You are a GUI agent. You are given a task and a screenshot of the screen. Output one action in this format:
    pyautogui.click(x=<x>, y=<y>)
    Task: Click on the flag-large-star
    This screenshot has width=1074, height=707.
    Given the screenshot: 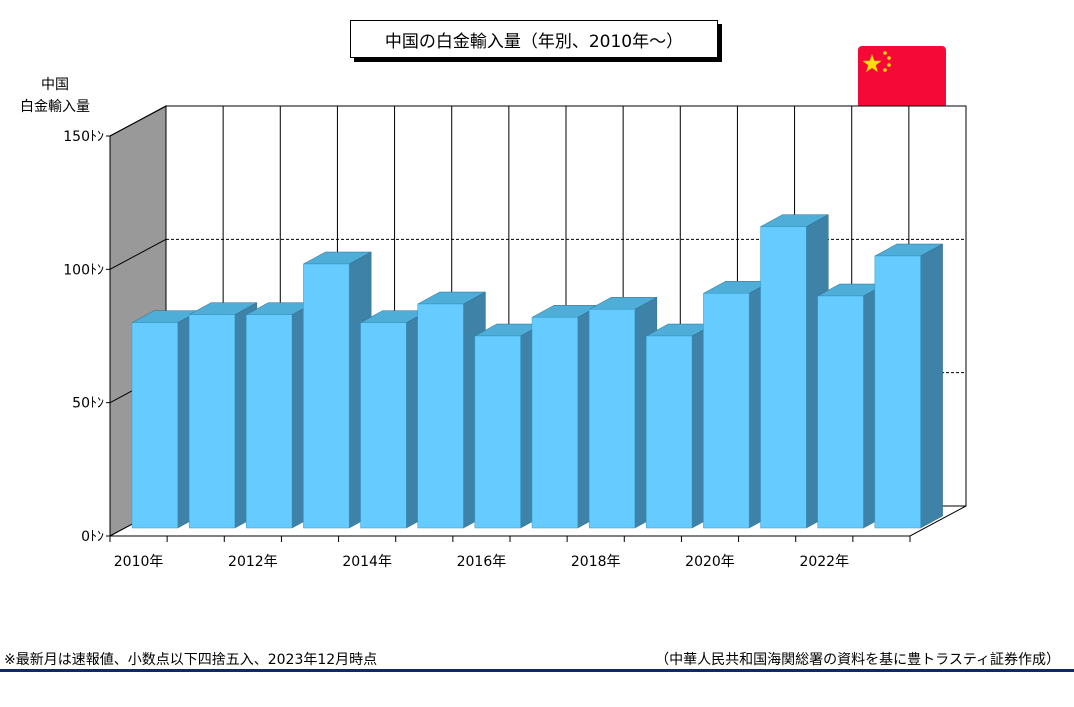 What is the action you would take?
    pyautogui.click(x=872, y=63)
    